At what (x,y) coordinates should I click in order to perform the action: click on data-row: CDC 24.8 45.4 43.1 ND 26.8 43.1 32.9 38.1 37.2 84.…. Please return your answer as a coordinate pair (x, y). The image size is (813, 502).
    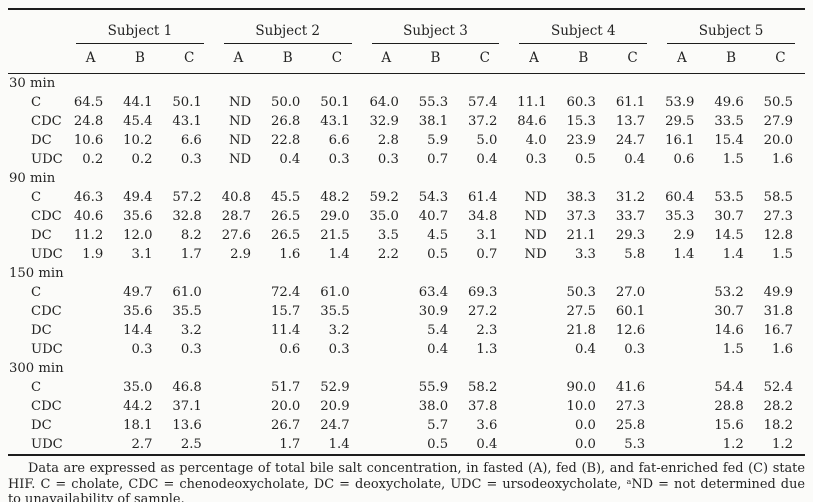
    Looking at the image, I should click on (406, 121).